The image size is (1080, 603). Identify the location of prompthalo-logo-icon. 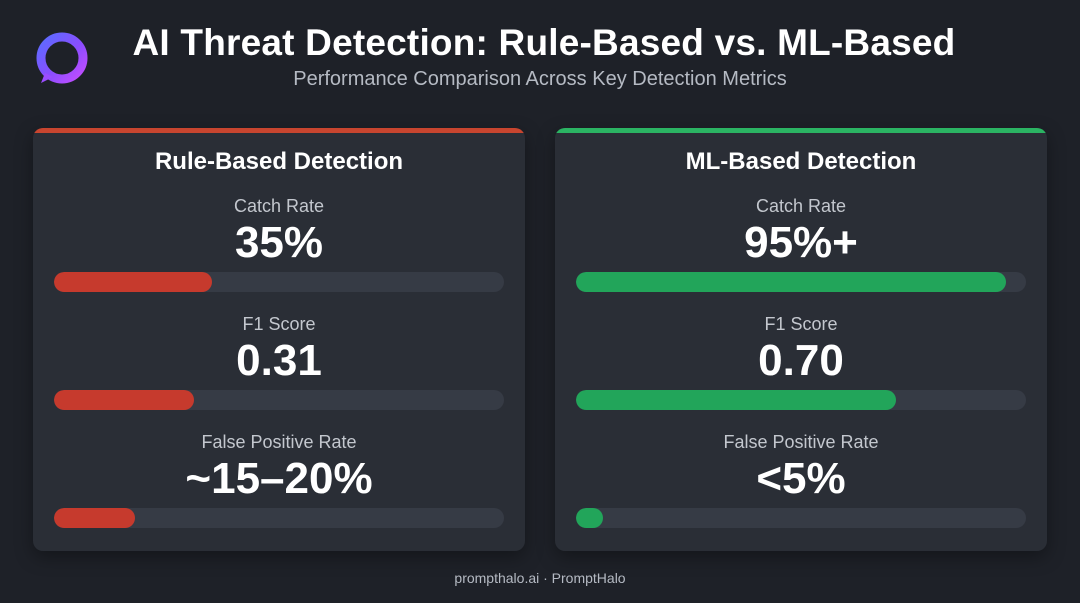
(62, 58).